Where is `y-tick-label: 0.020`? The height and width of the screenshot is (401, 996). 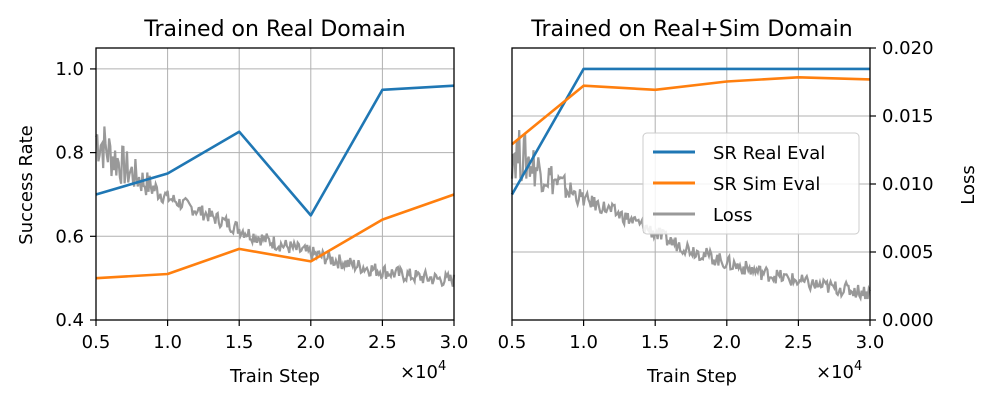 y-tick-label: 0.020 is located at coordinates (908, 48).